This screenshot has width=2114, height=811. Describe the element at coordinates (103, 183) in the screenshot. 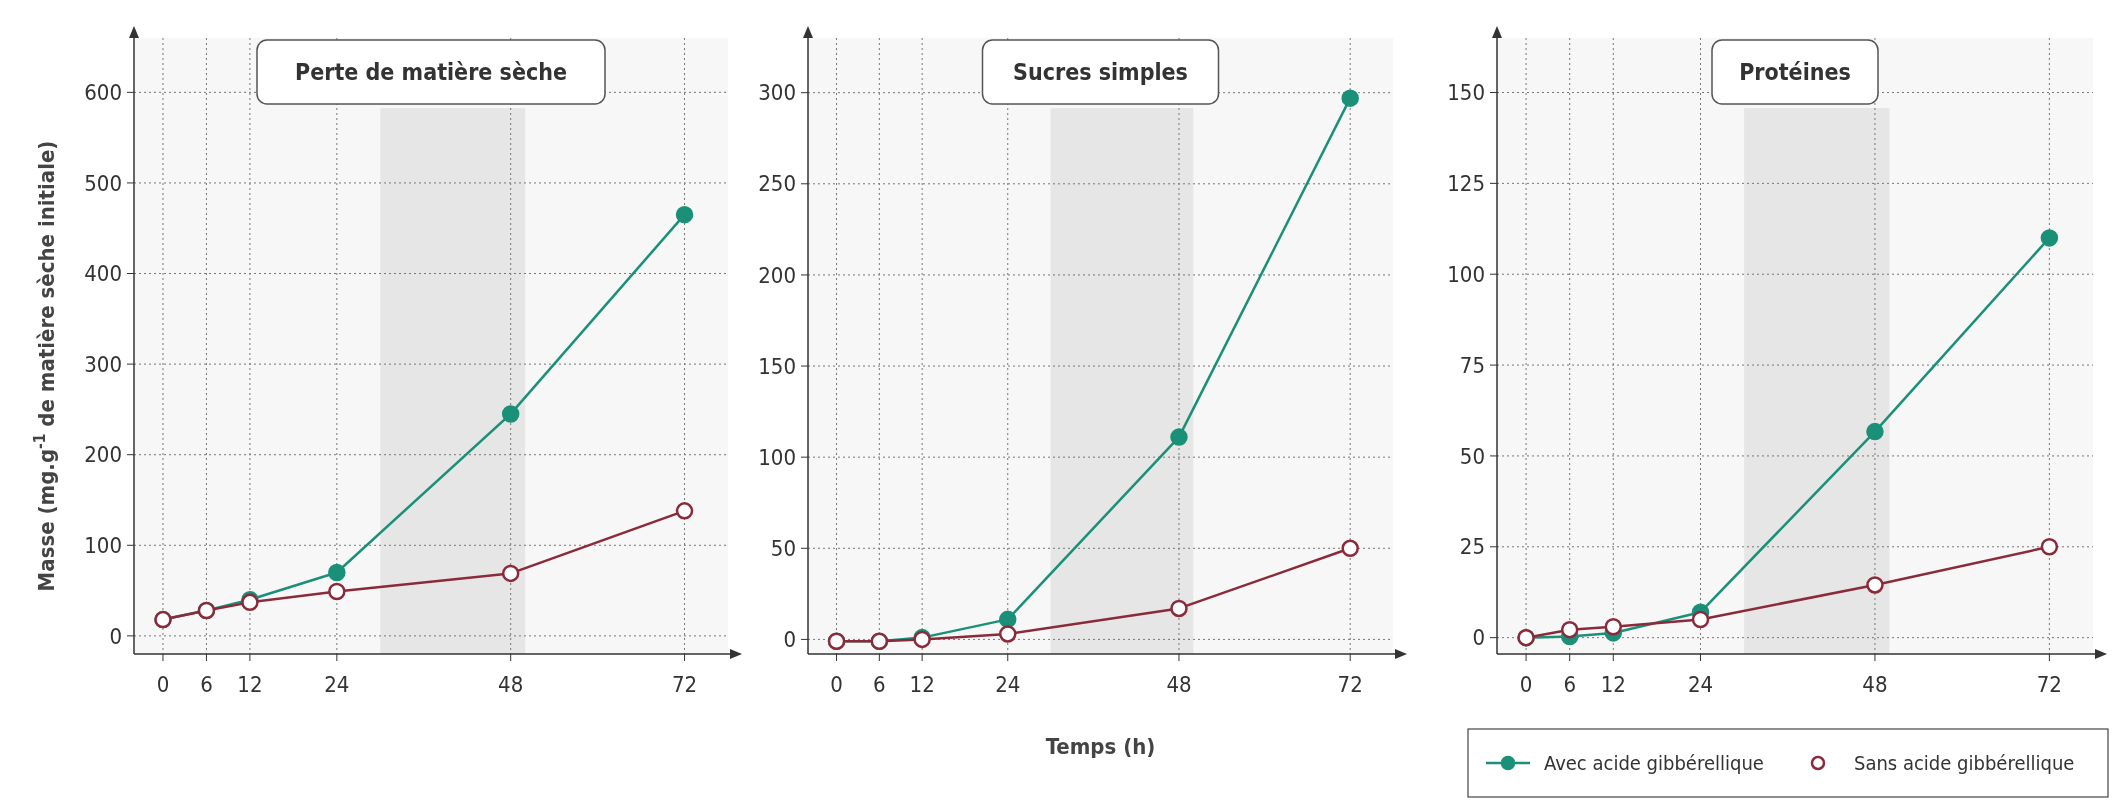

I see `y-tick-label: 500` at that location.